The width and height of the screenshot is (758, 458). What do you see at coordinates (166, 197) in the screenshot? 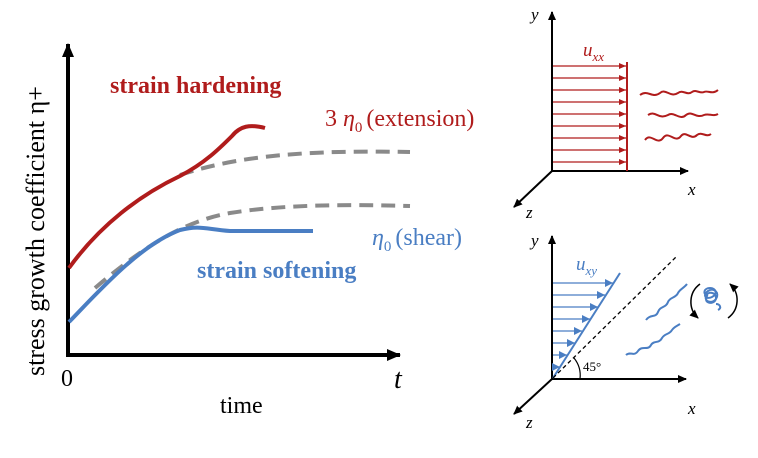
I see `strain-hardening-curve` at bounding box center [166, 197].